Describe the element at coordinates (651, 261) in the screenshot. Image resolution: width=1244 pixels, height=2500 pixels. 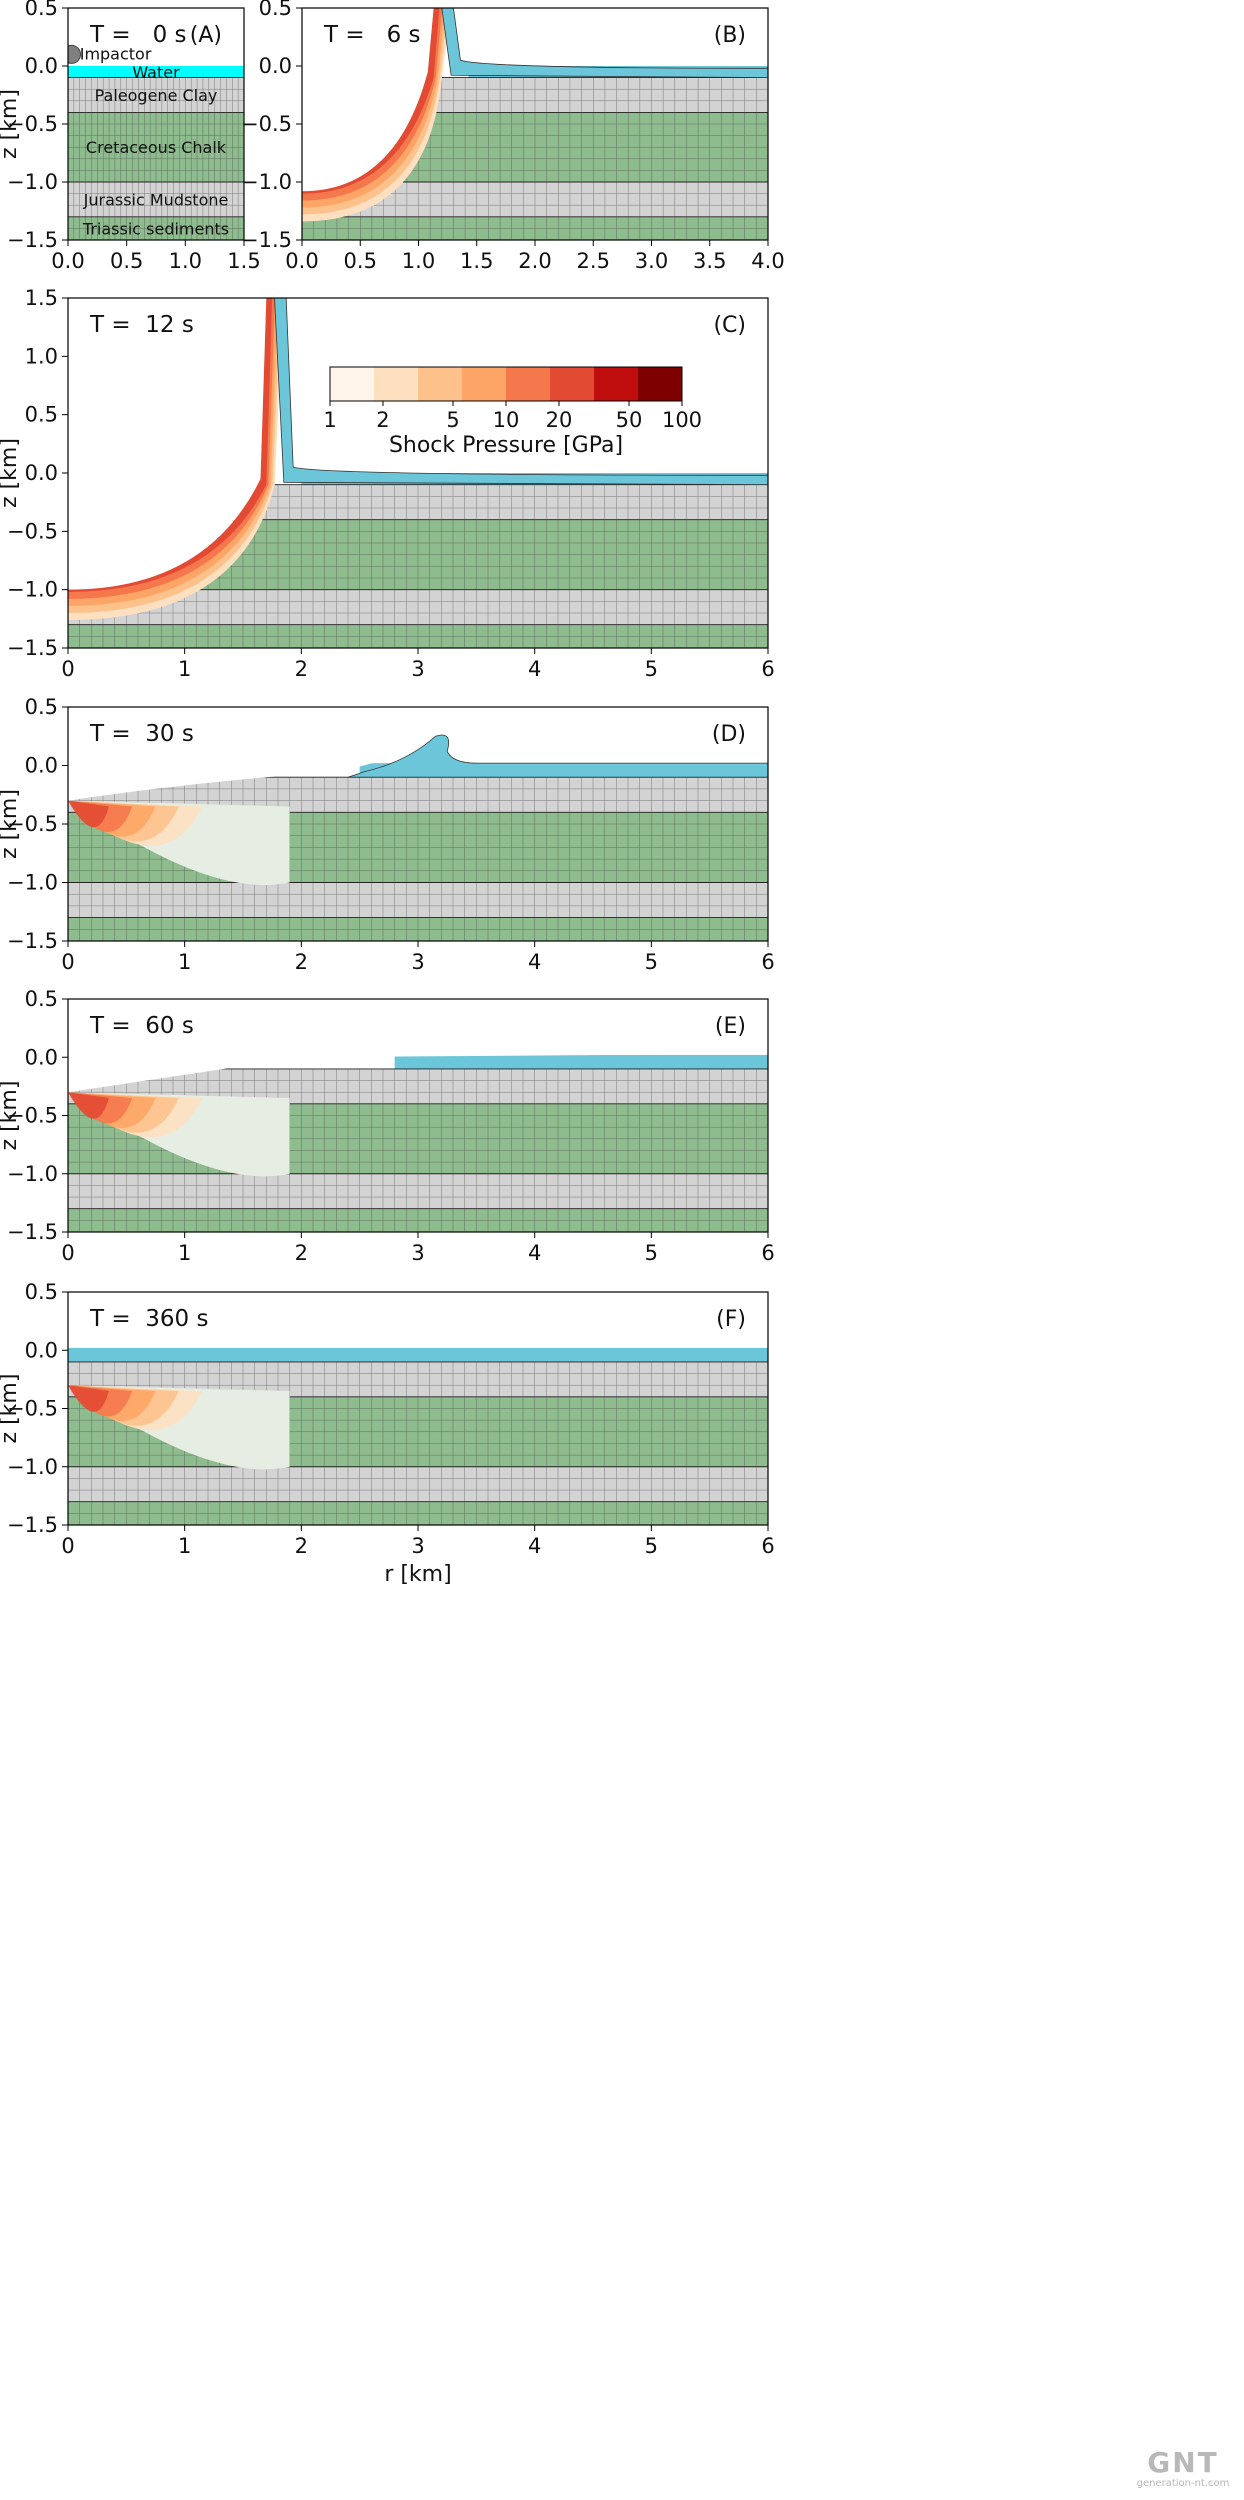
I see `x-tick-label: 3.0` at that location.